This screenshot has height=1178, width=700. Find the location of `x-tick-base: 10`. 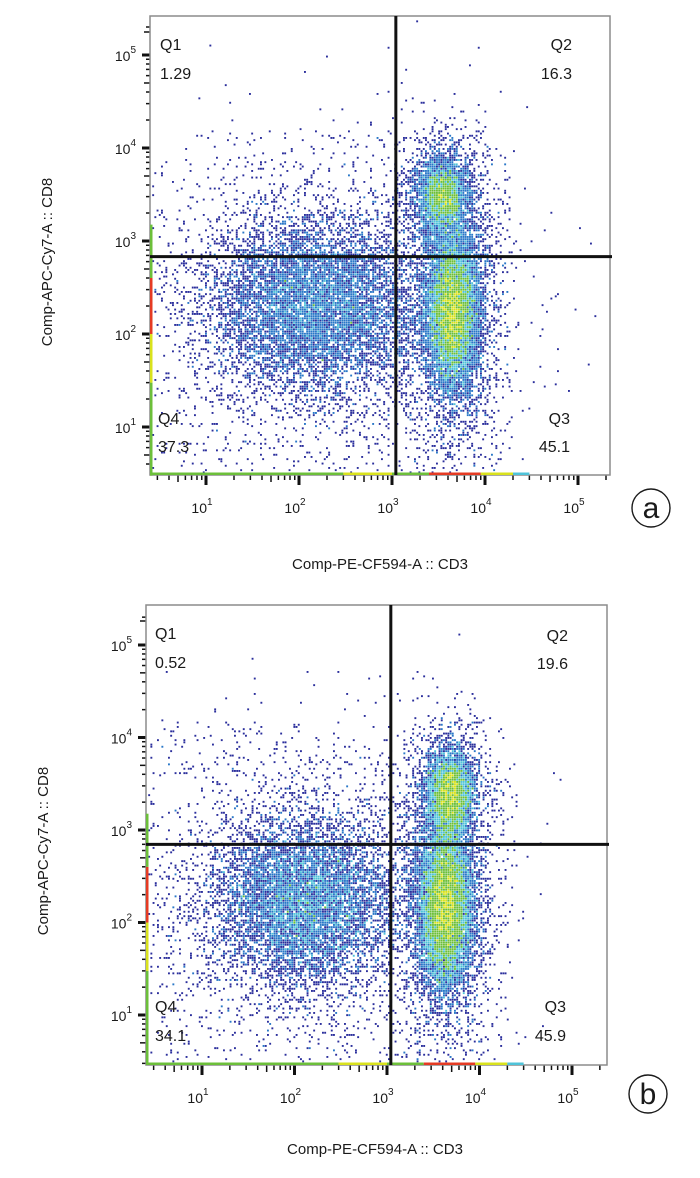

x-tick-base: 10 is located at coordinates (199, 508).